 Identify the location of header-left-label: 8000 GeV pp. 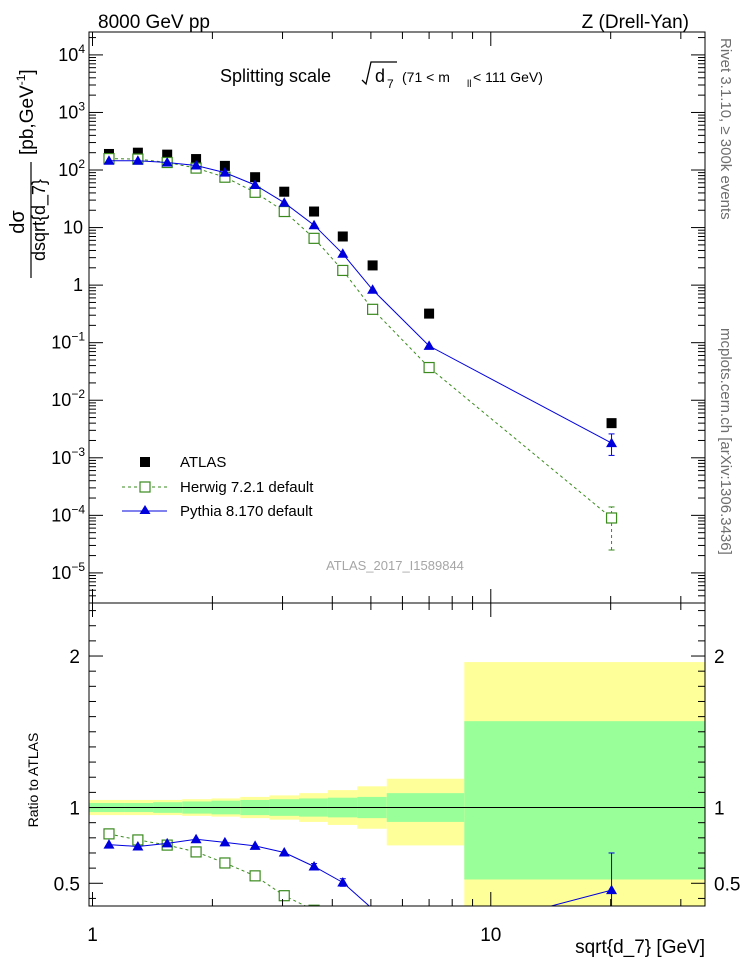
(154, 22).